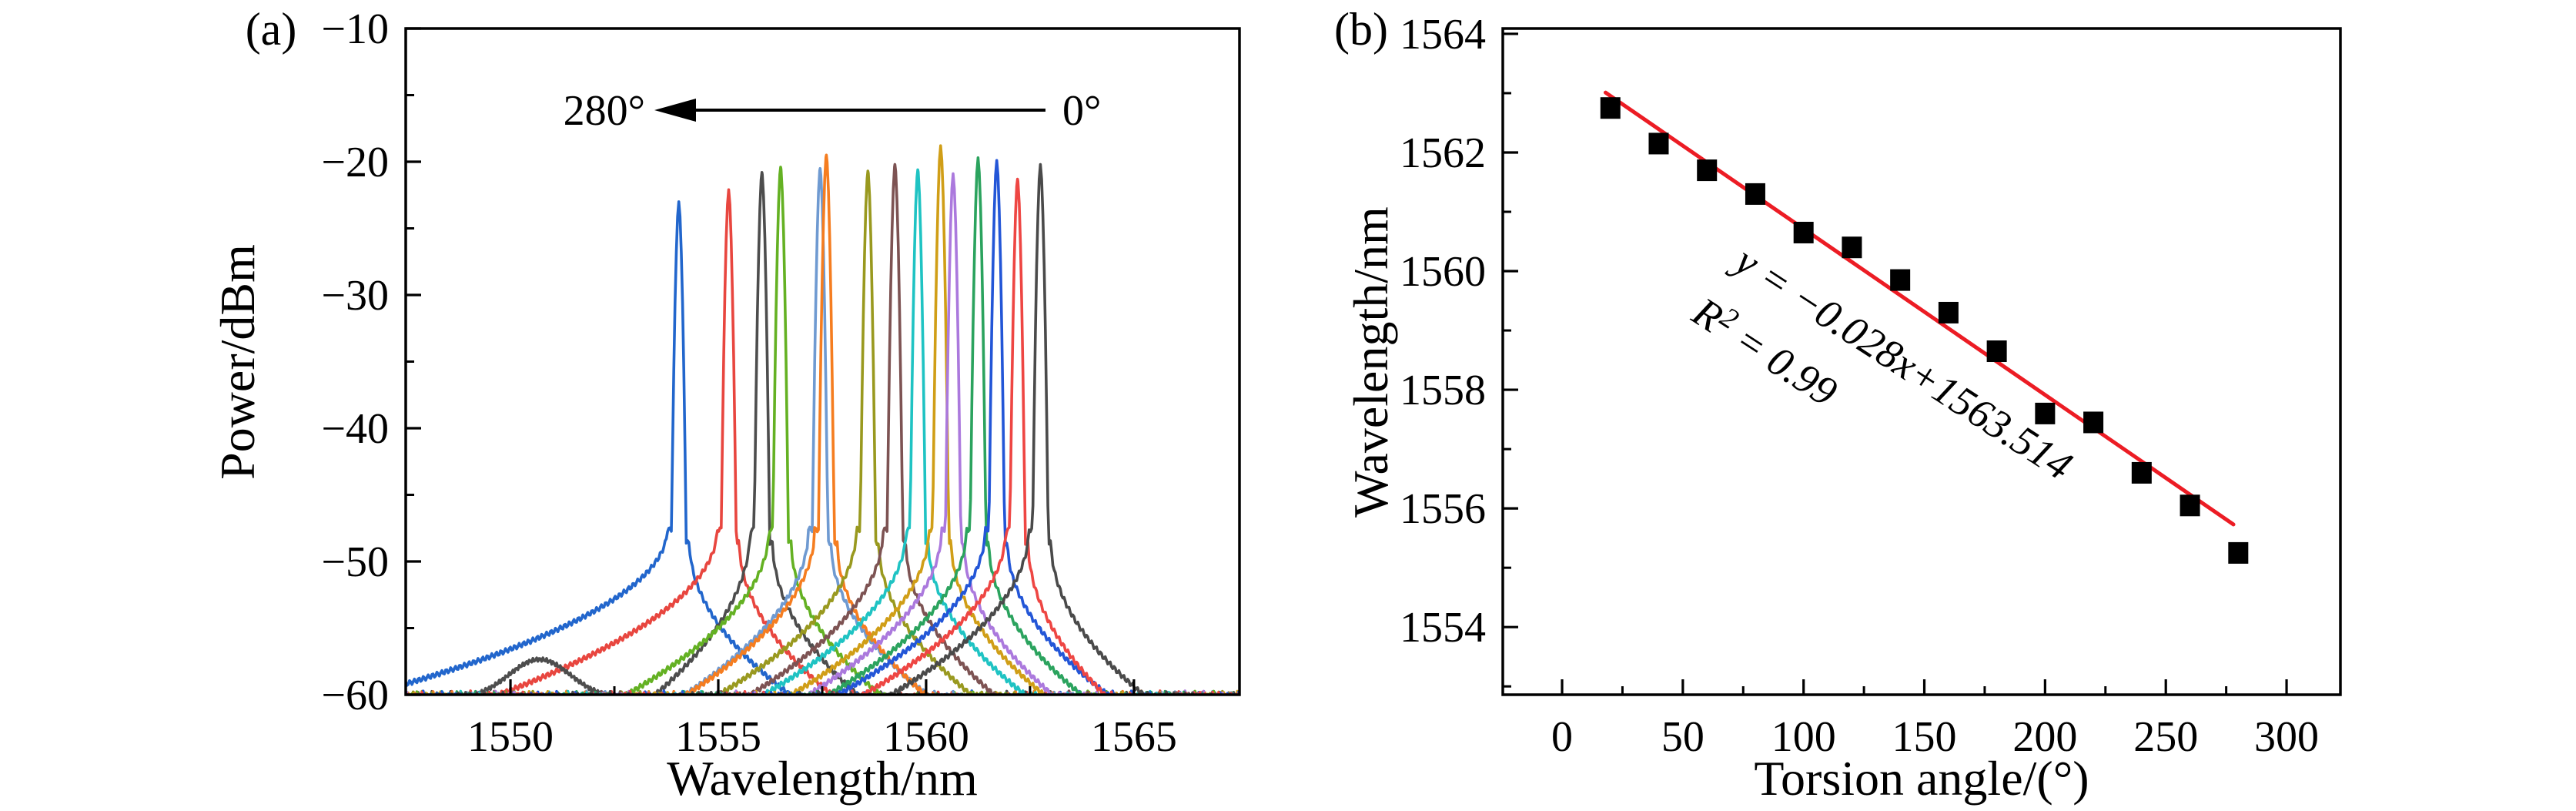 This screenshot has width=2576, height=811. What do you see at coordinates (675, 110) in the screenshot?
I see `arrowhead-left-icon` at bounding box center [675, 110].